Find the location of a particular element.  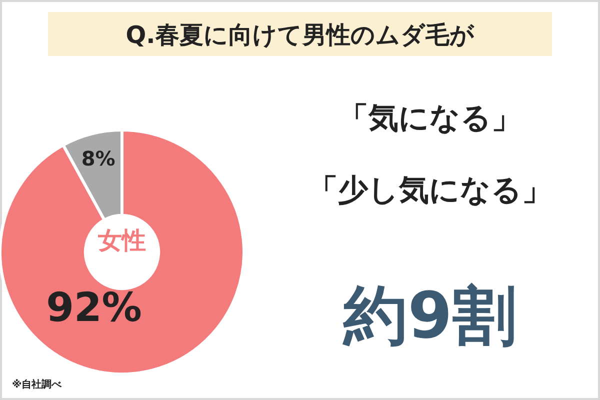

text: 約9割 is located at coordinates (429, 317).